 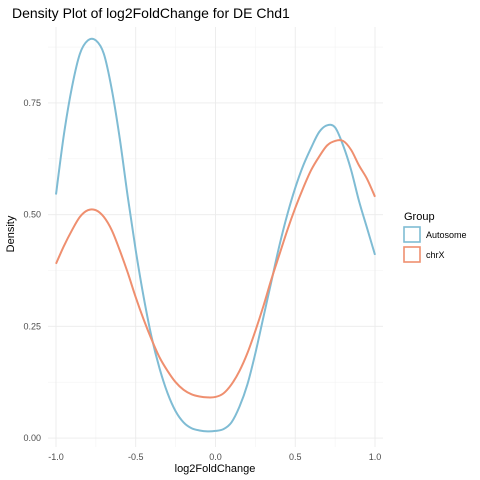 What do you see at coordinates (56, 457) in the screenshot?
I see `x-tick-label: -1.0` at bounding box center [56, 457].